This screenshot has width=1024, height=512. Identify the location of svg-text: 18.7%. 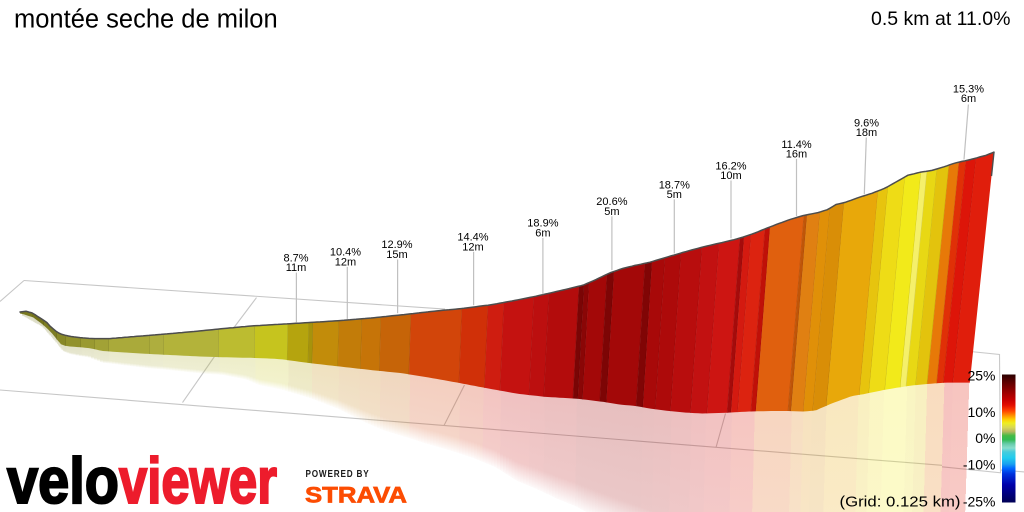
(674, 186).